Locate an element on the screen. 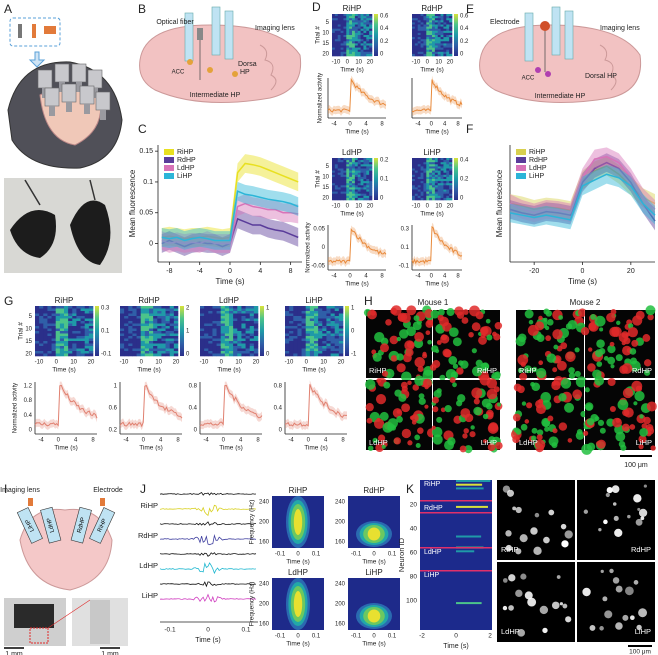  x-tick-label: 4 is located at coordinates (445, 277).